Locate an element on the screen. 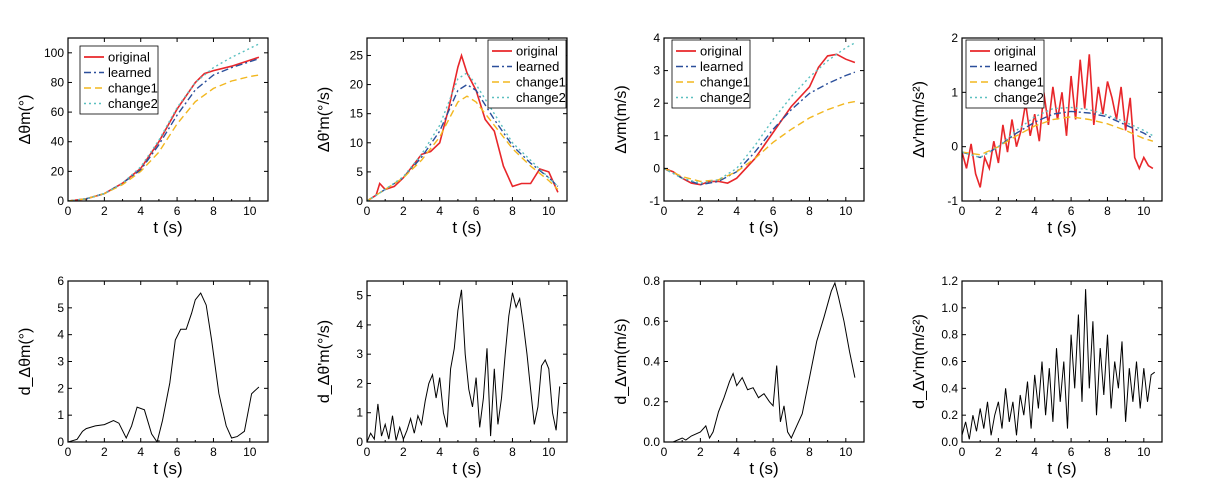 This screenshot has width=1220, height=492. y-tick-label: 0.8 is located at coordinates (949, 335).